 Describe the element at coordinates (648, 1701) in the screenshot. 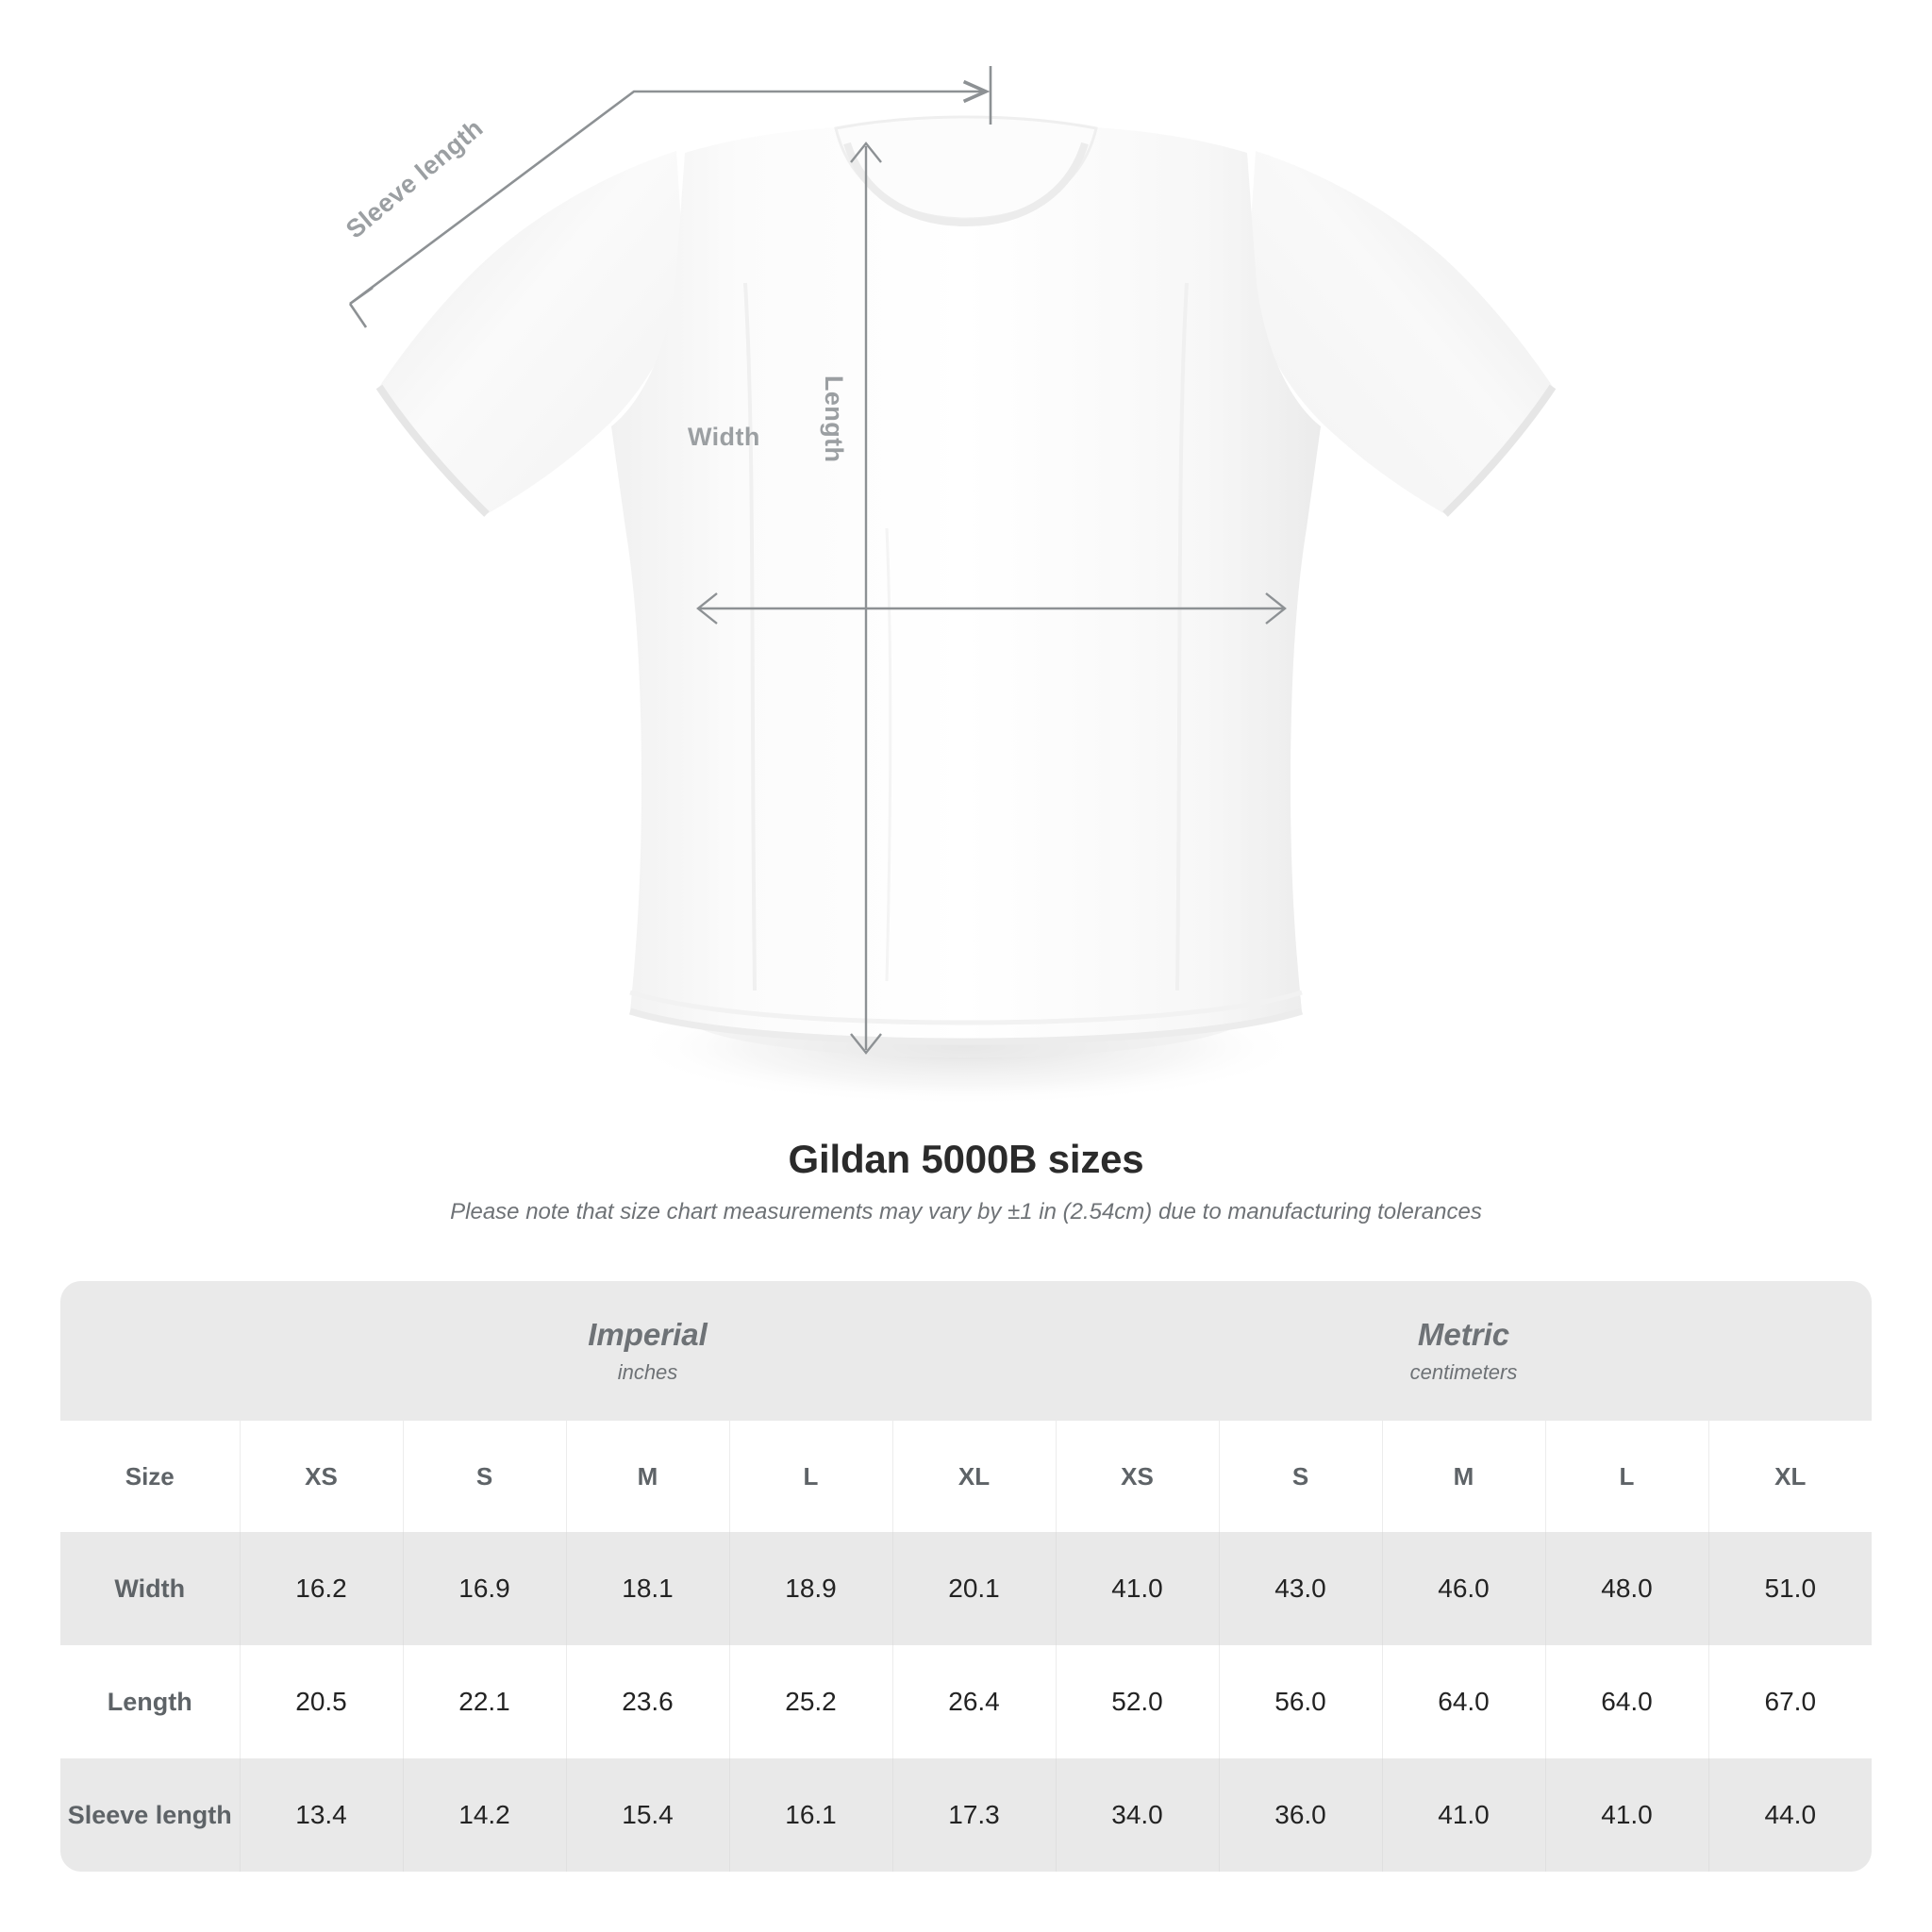

I see `cell-length-imperial-m: 23.6` at that location.